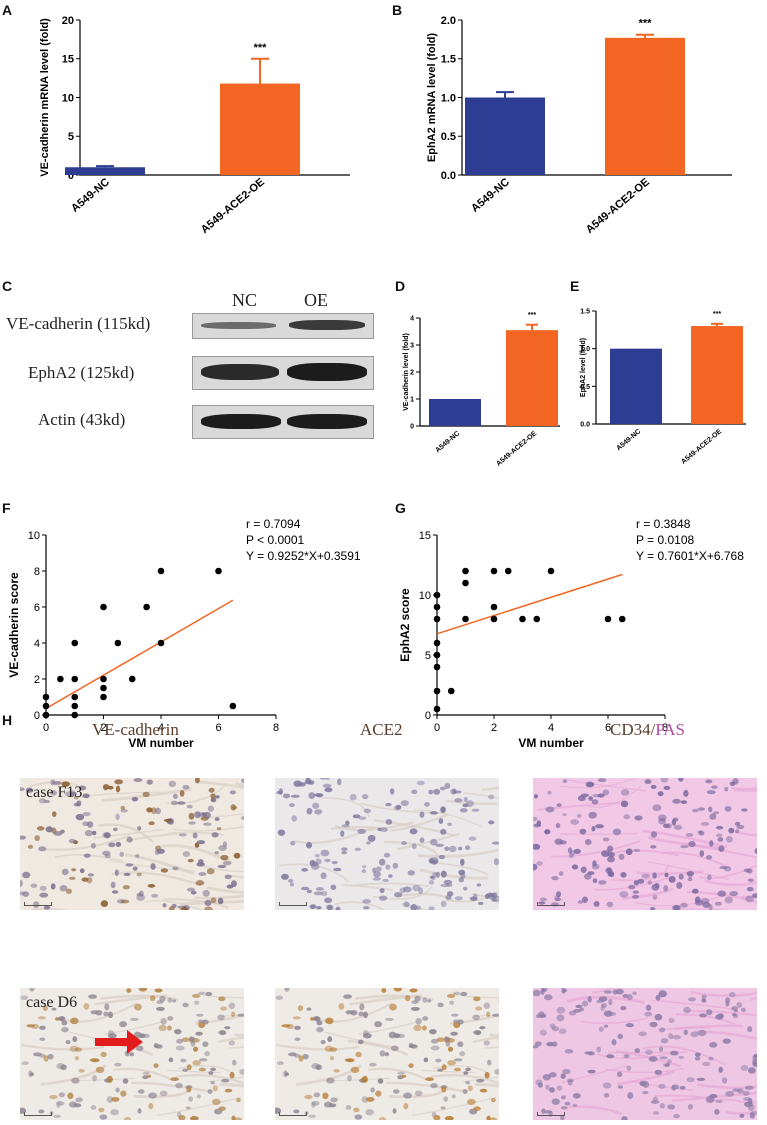 The height and width of the screenshot is (1125, 767). What do you see at coordinates (505, 136) in the screenshot?
I see `chart-b-bar-nc` at bounding box center [505, 136].